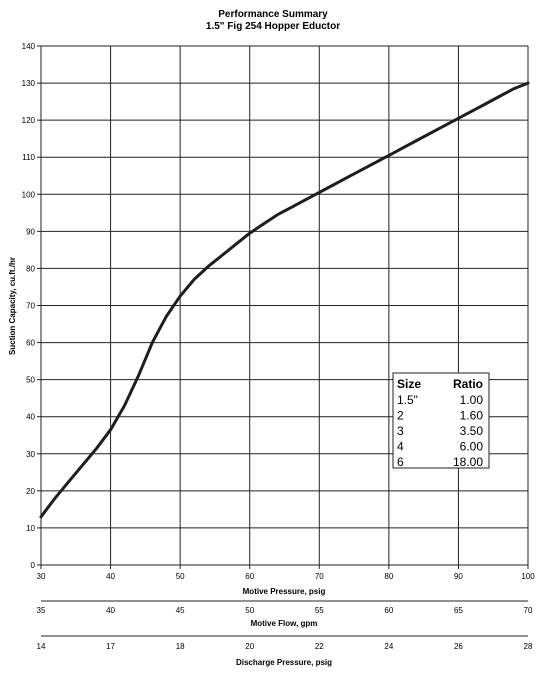 The image size is (541, 677). What do you see at coordinates (458, 646) in the screenshot?
I see `secondary-tick-label: 26` at bounding box center [458, 646].